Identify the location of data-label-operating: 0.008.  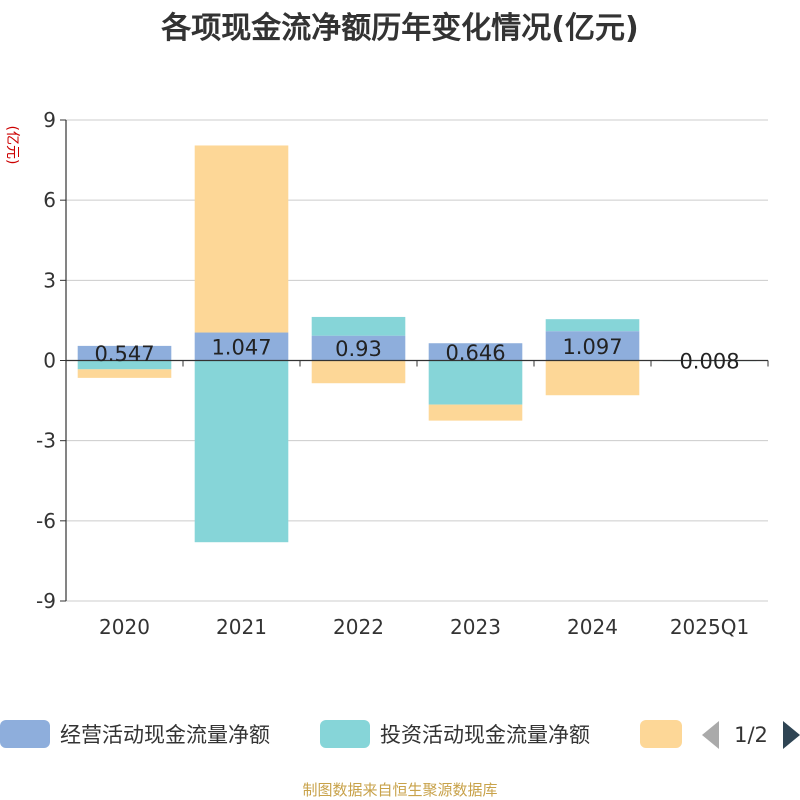
(709, 361).